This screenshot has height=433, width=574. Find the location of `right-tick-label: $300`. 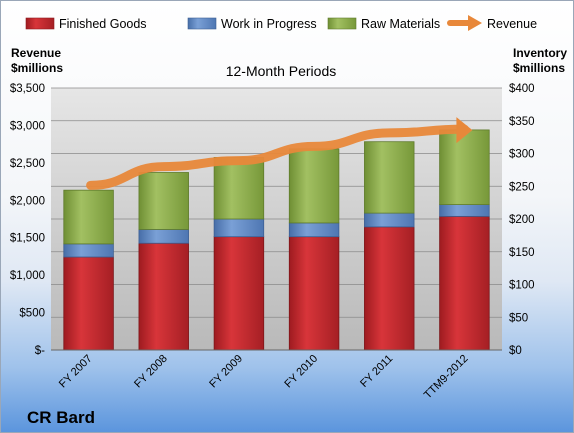

right-tick-label: $300 is located at coordinates (522, 155).